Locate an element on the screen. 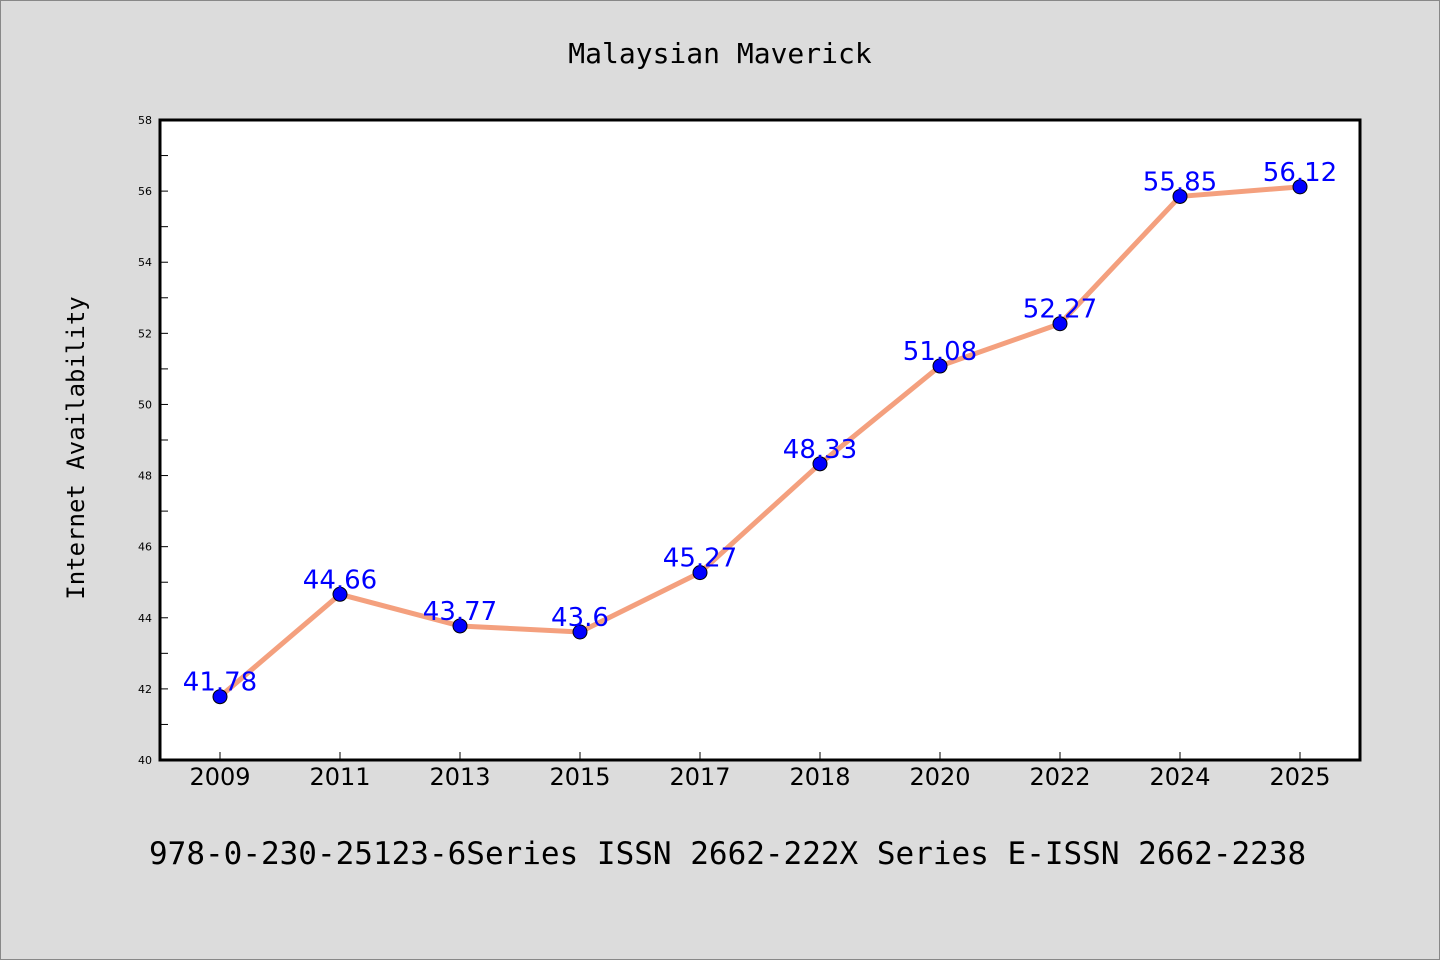  data-label: 55.85 is located at coordinates (1180, 182).